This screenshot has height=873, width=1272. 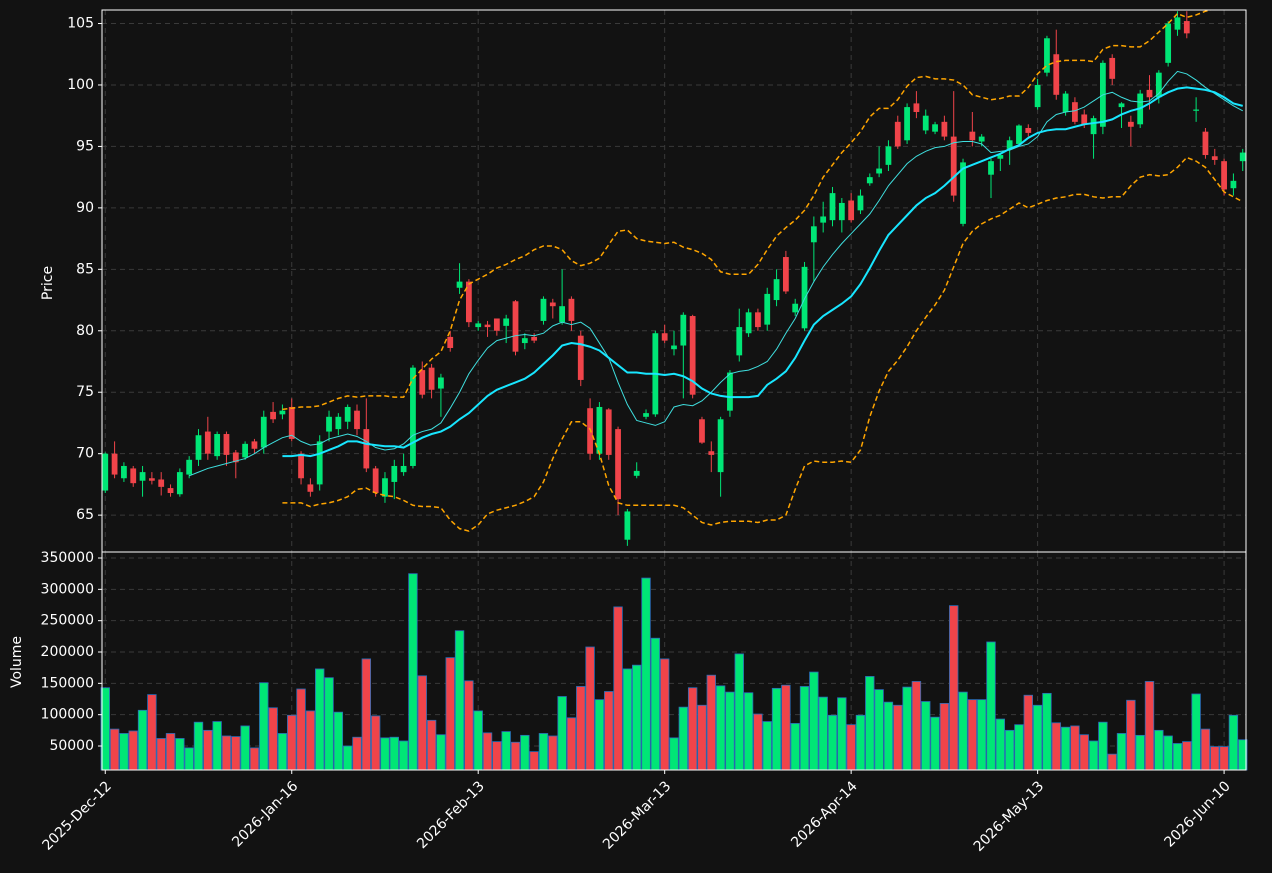 What do you see at coordinates (85, 208) in the screenshot?
I see `y-tick-label: 90` at bounding box center [85, 208].